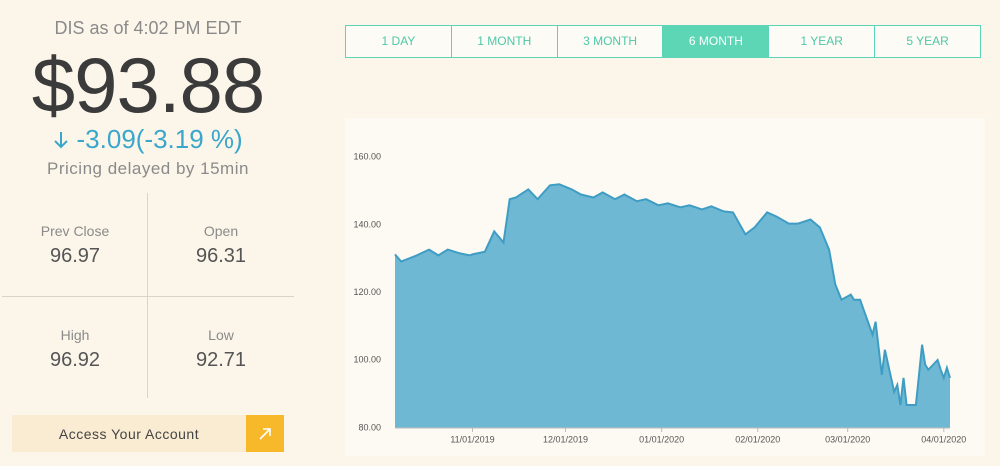  What do you see at coordinates (610, 41) in the screenshot?
I see `range-tab: 3 MONTH` at bounding box center [610, 41].